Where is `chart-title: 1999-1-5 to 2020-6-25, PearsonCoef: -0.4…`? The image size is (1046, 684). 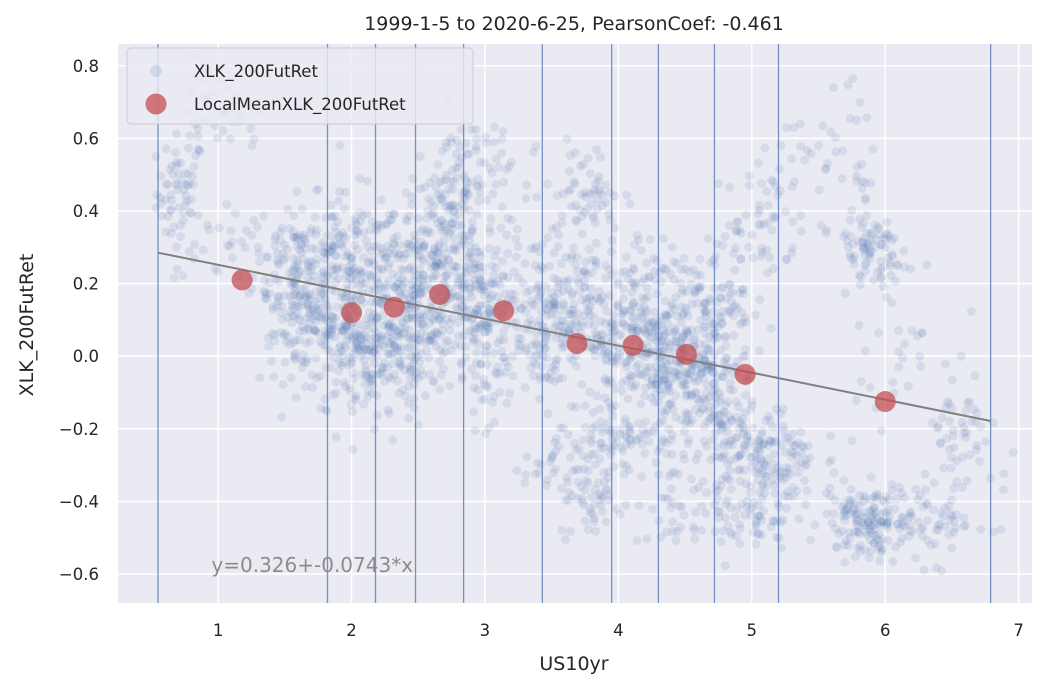
chart-title: 1999-1-5 to 2020-6-25, PearsonCoef: -0.4… is located at coordinates (574, 24).